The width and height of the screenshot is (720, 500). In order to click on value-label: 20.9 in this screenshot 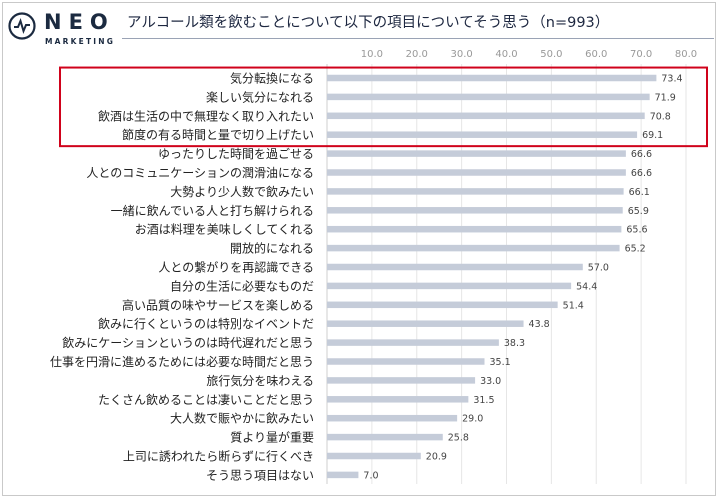, I will do `click(436, 457)`.